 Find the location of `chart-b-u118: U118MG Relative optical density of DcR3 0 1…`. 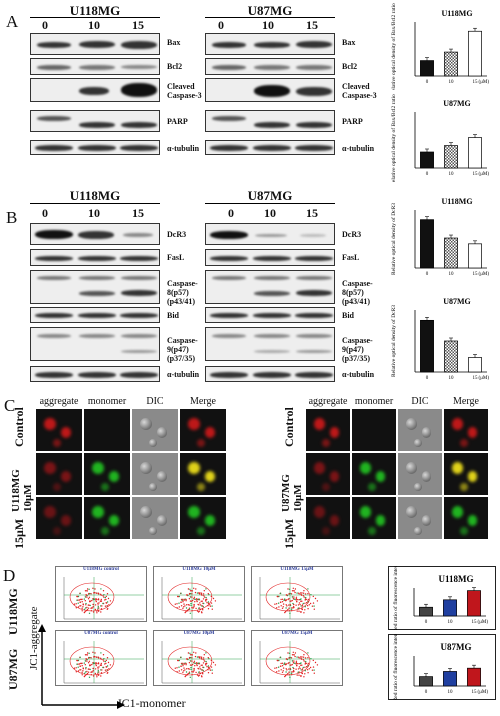

chart-b-u118: U118MG Relative optical density of DcR3 0 1… is located at coordinates (440, 237).